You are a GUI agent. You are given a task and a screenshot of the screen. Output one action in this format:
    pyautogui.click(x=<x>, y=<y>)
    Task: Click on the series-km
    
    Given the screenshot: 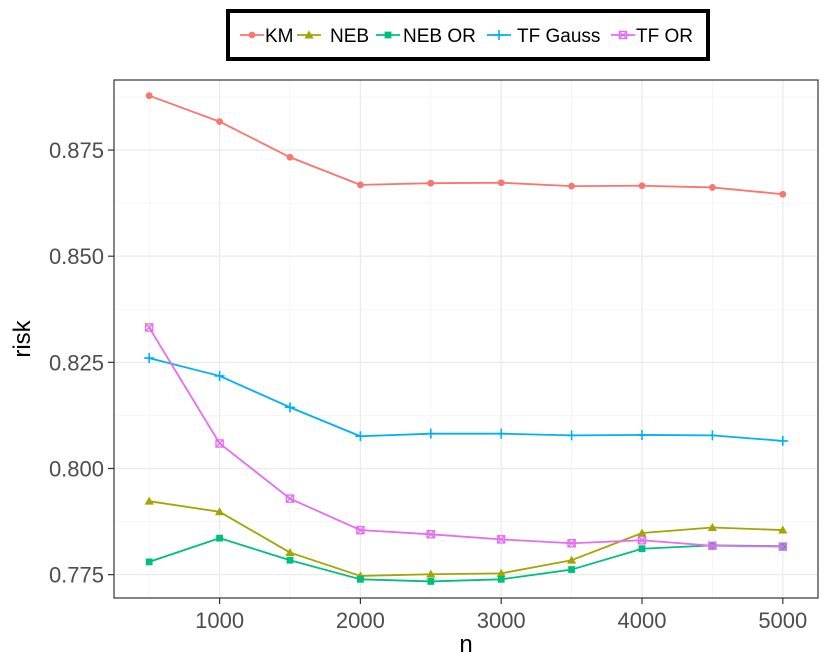 What is the action you would take?
    pyautogui.click(x=466, y=145)
    